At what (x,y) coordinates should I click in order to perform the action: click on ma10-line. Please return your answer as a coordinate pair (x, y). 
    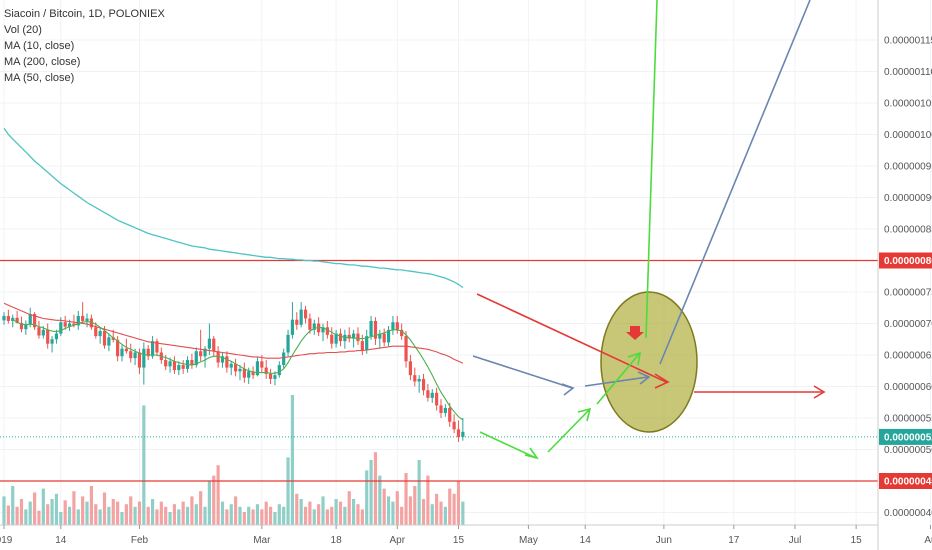
    Looking at the image, I should click on (238, 370).